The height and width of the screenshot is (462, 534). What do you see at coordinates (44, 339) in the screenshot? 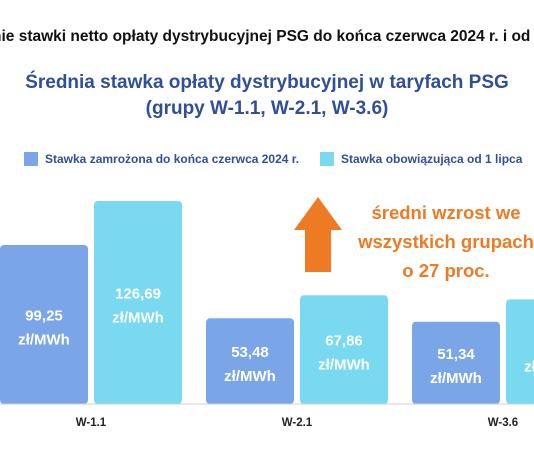
I see `bar-unit-W-1.1-series-0: zł/MWh` at bounding box center [44, 339].